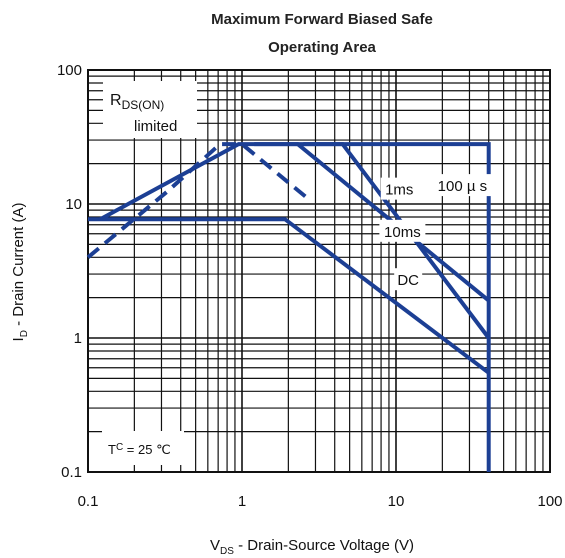 This screenshot has width=565, height=558. I want to click on x-axis-label: VDS - Drain-Source Voltage (V), so click(312, 547).